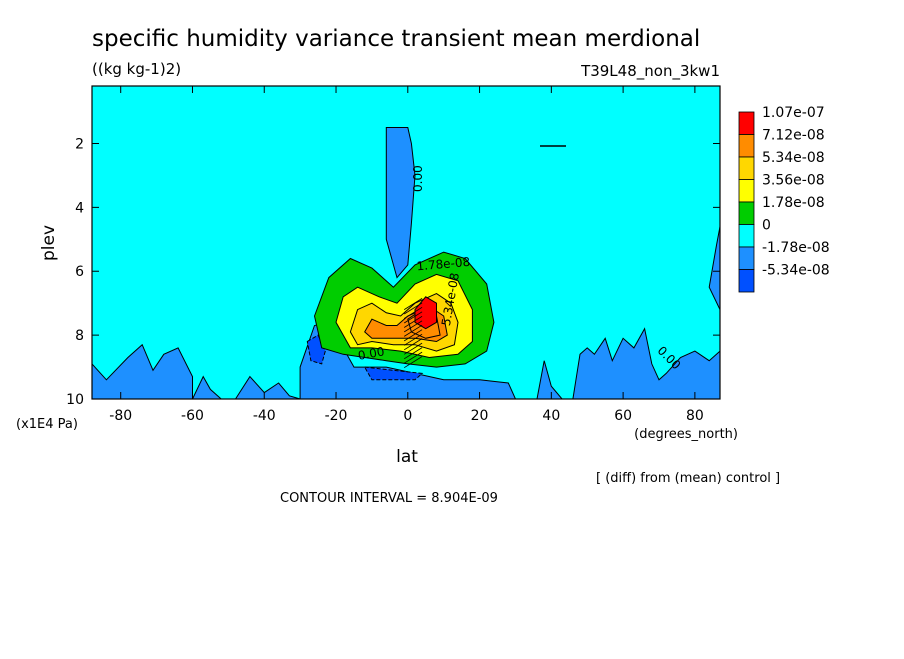  Describe the element at coordinates (79, 208) in the screenshot. I see `y-tick-label: 4` at that location.